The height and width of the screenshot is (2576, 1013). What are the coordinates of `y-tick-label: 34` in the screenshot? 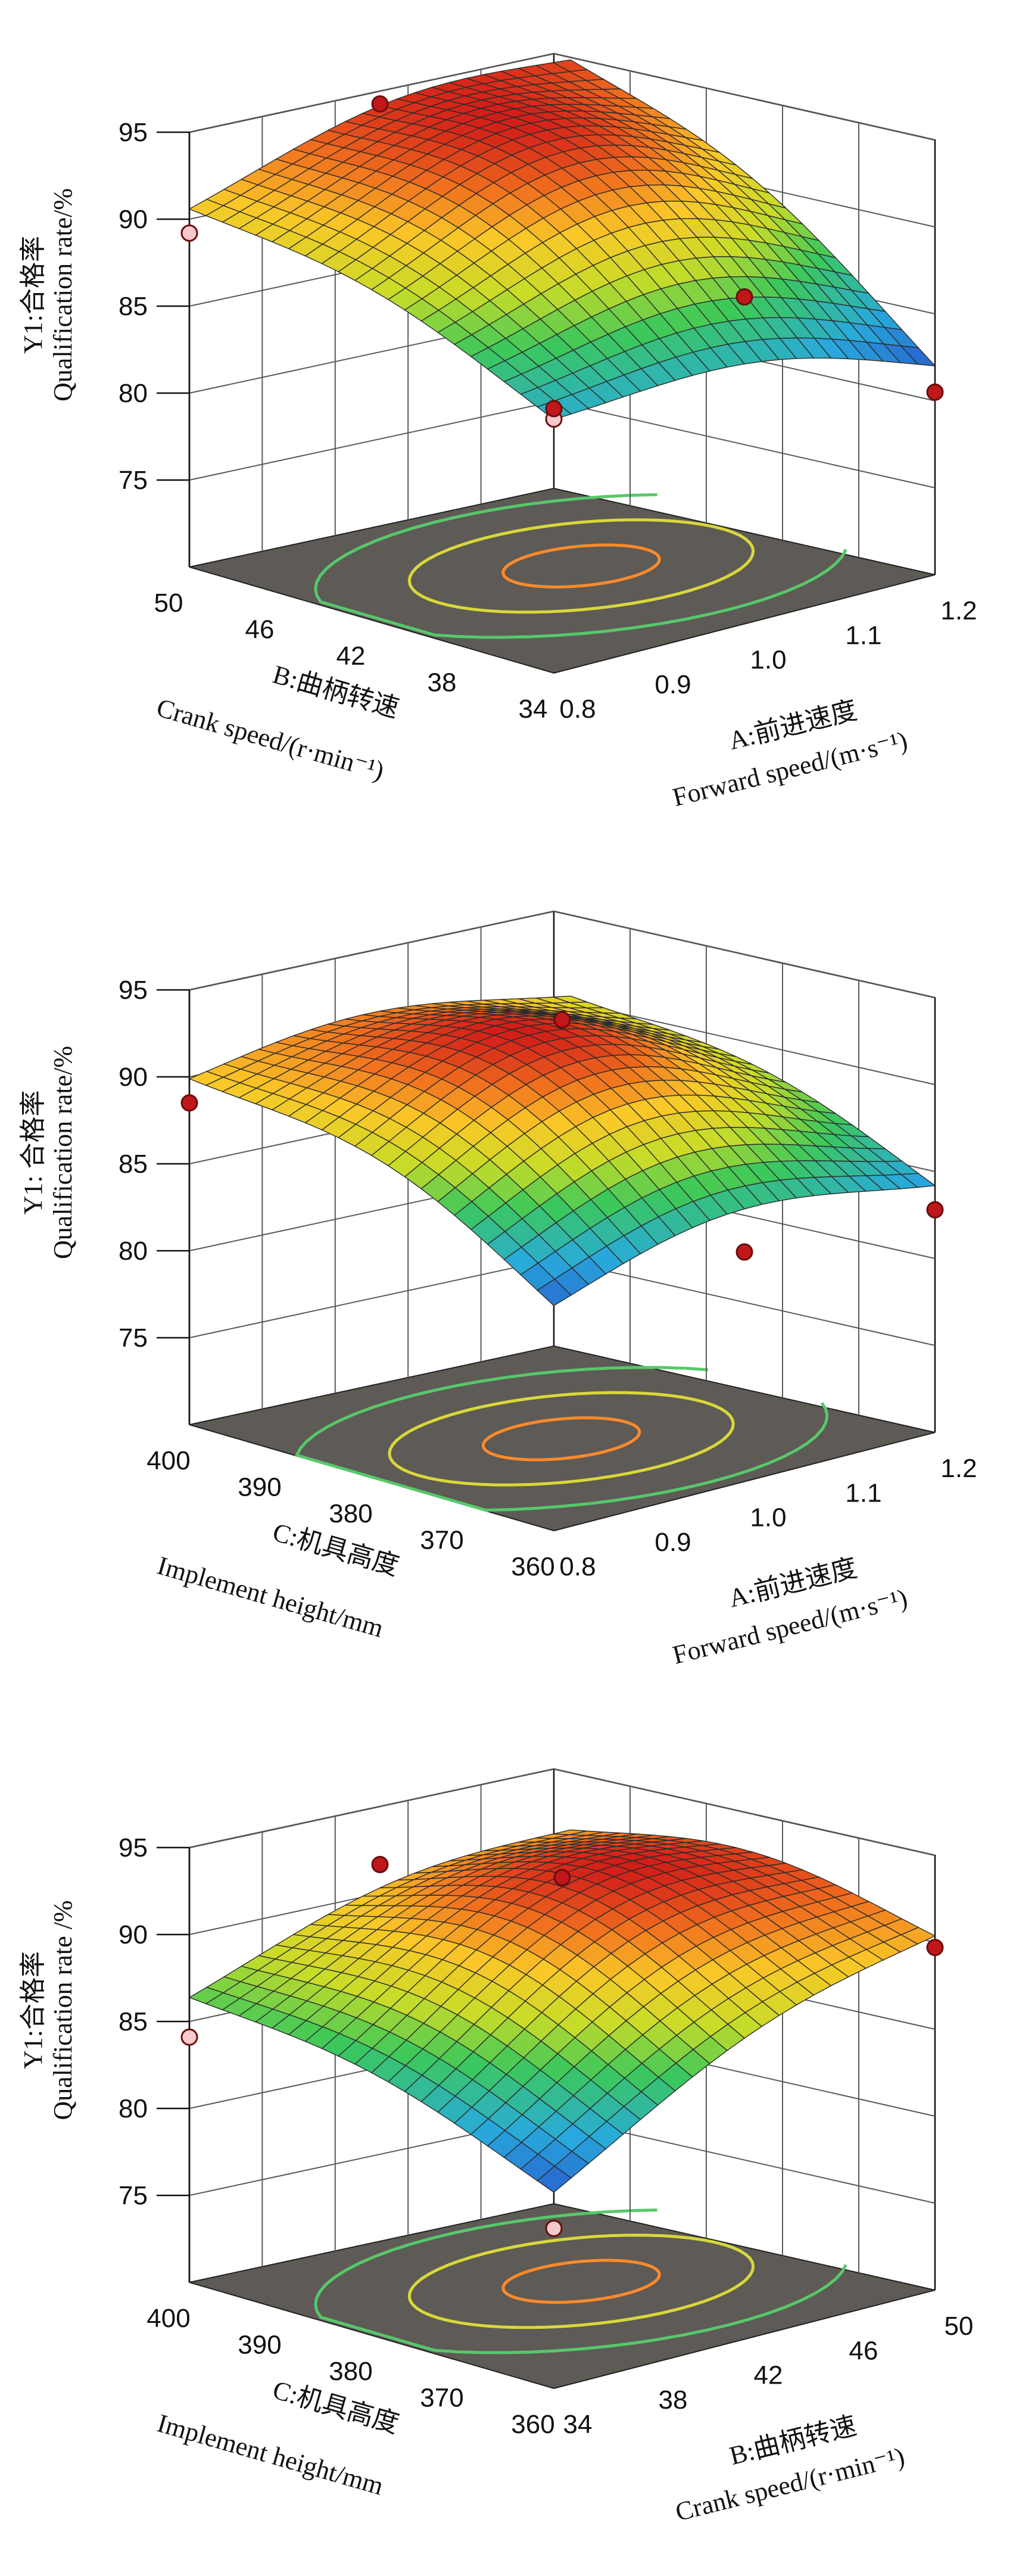 It's located at (533, 709).